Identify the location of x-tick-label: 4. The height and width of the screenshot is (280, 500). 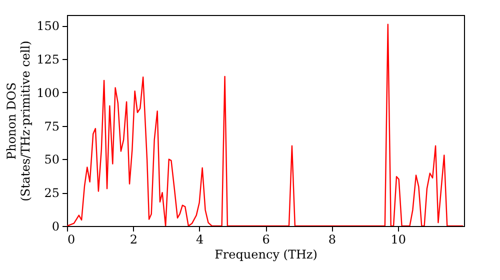
(200, 239).